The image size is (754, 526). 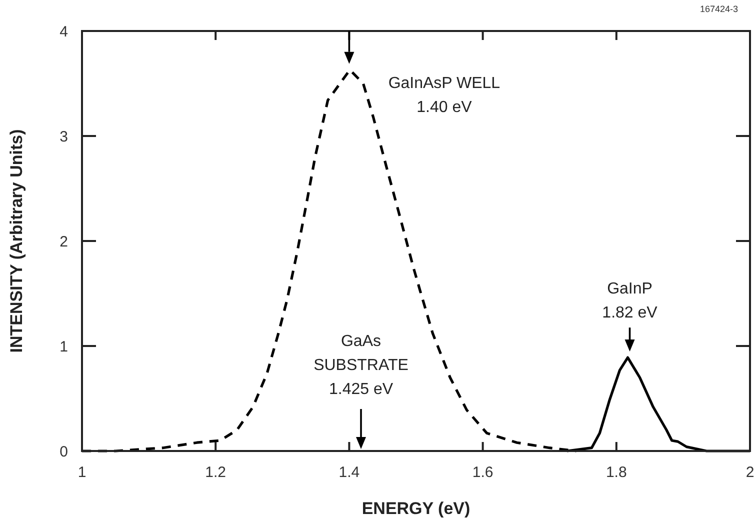 What do you see at coordinates (16, 241) in the screenshot?
I see `y-axis-title: INTENSITY (Arbitrary Units)` at bounding box center [16, 241].